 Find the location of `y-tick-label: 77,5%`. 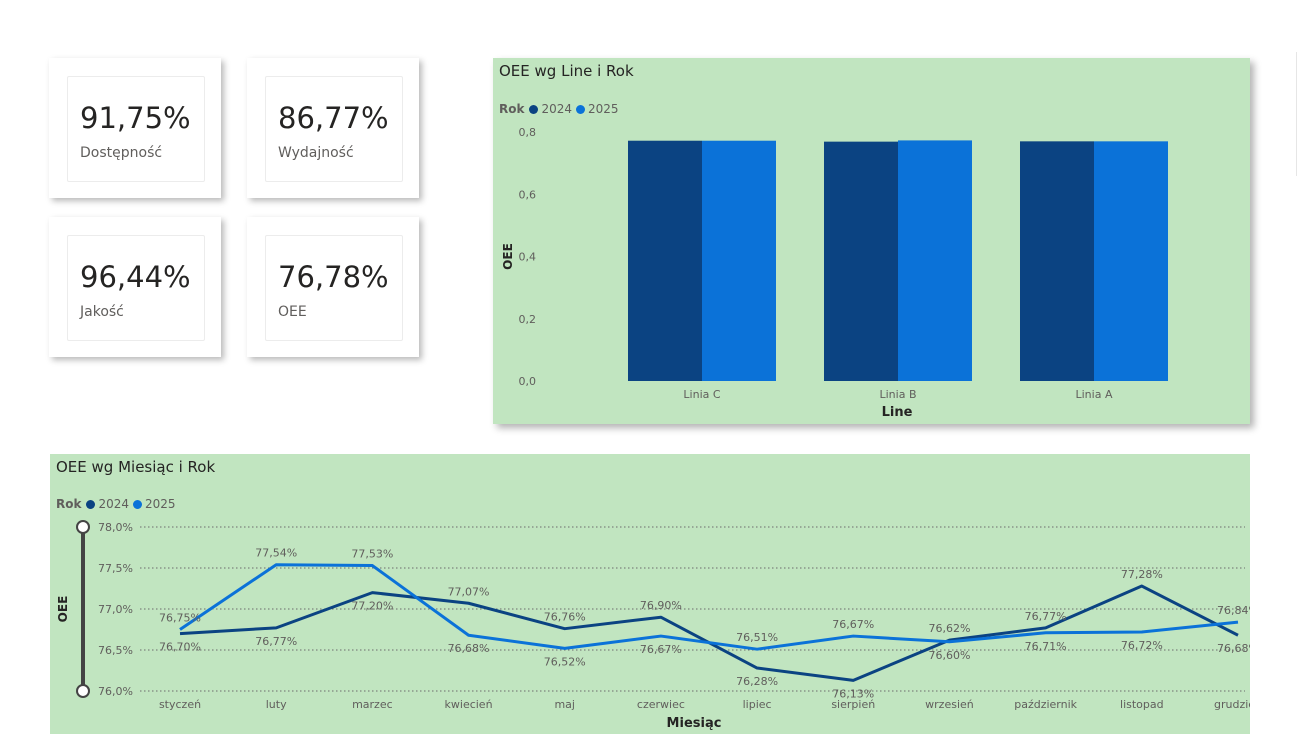

y-tick-label: 77,5% is located at coordinates (115, 568).